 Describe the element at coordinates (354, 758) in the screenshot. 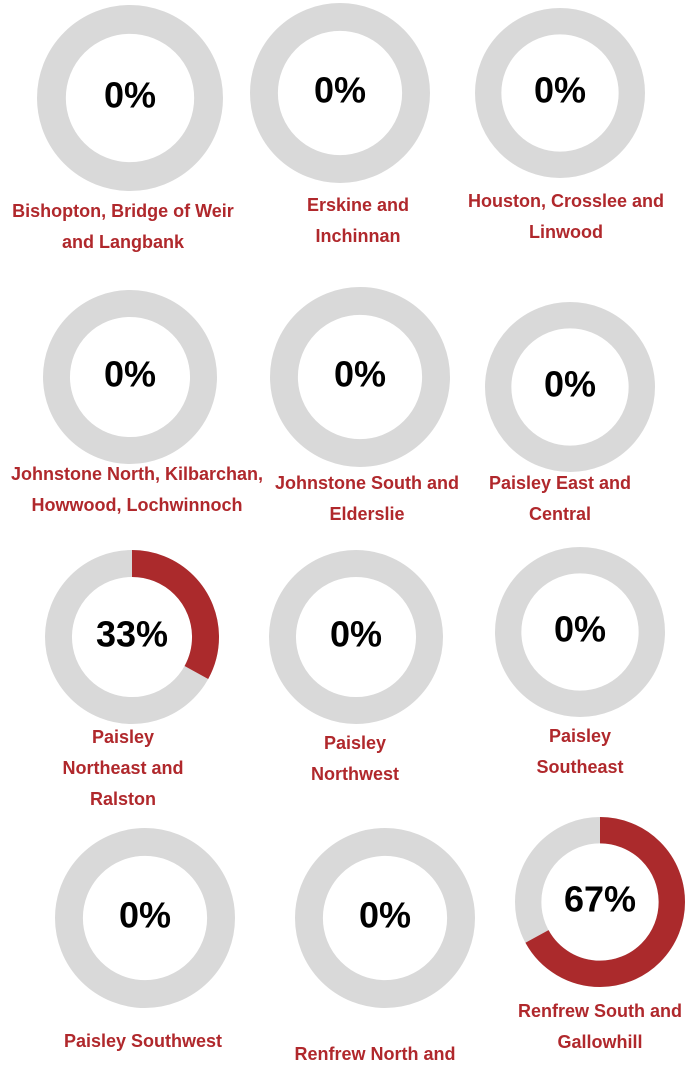

I see `donut-title: Paisley Northwest` at that location.